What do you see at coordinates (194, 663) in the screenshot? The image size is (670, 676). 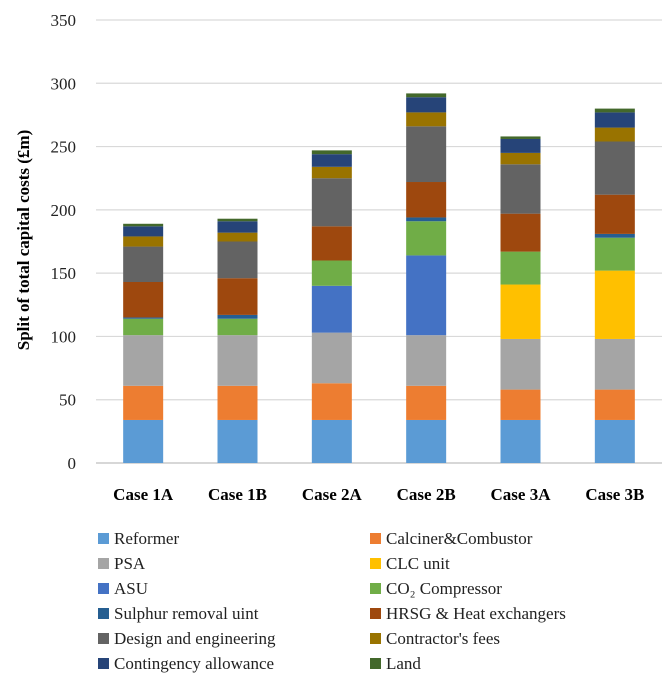 I see `legend-label: Contingency allowance` at bounding box center [194, 663].